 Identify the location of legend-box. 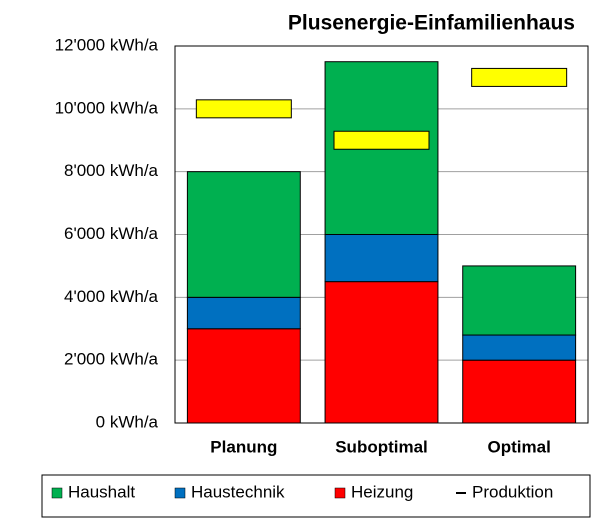
(316, 496).